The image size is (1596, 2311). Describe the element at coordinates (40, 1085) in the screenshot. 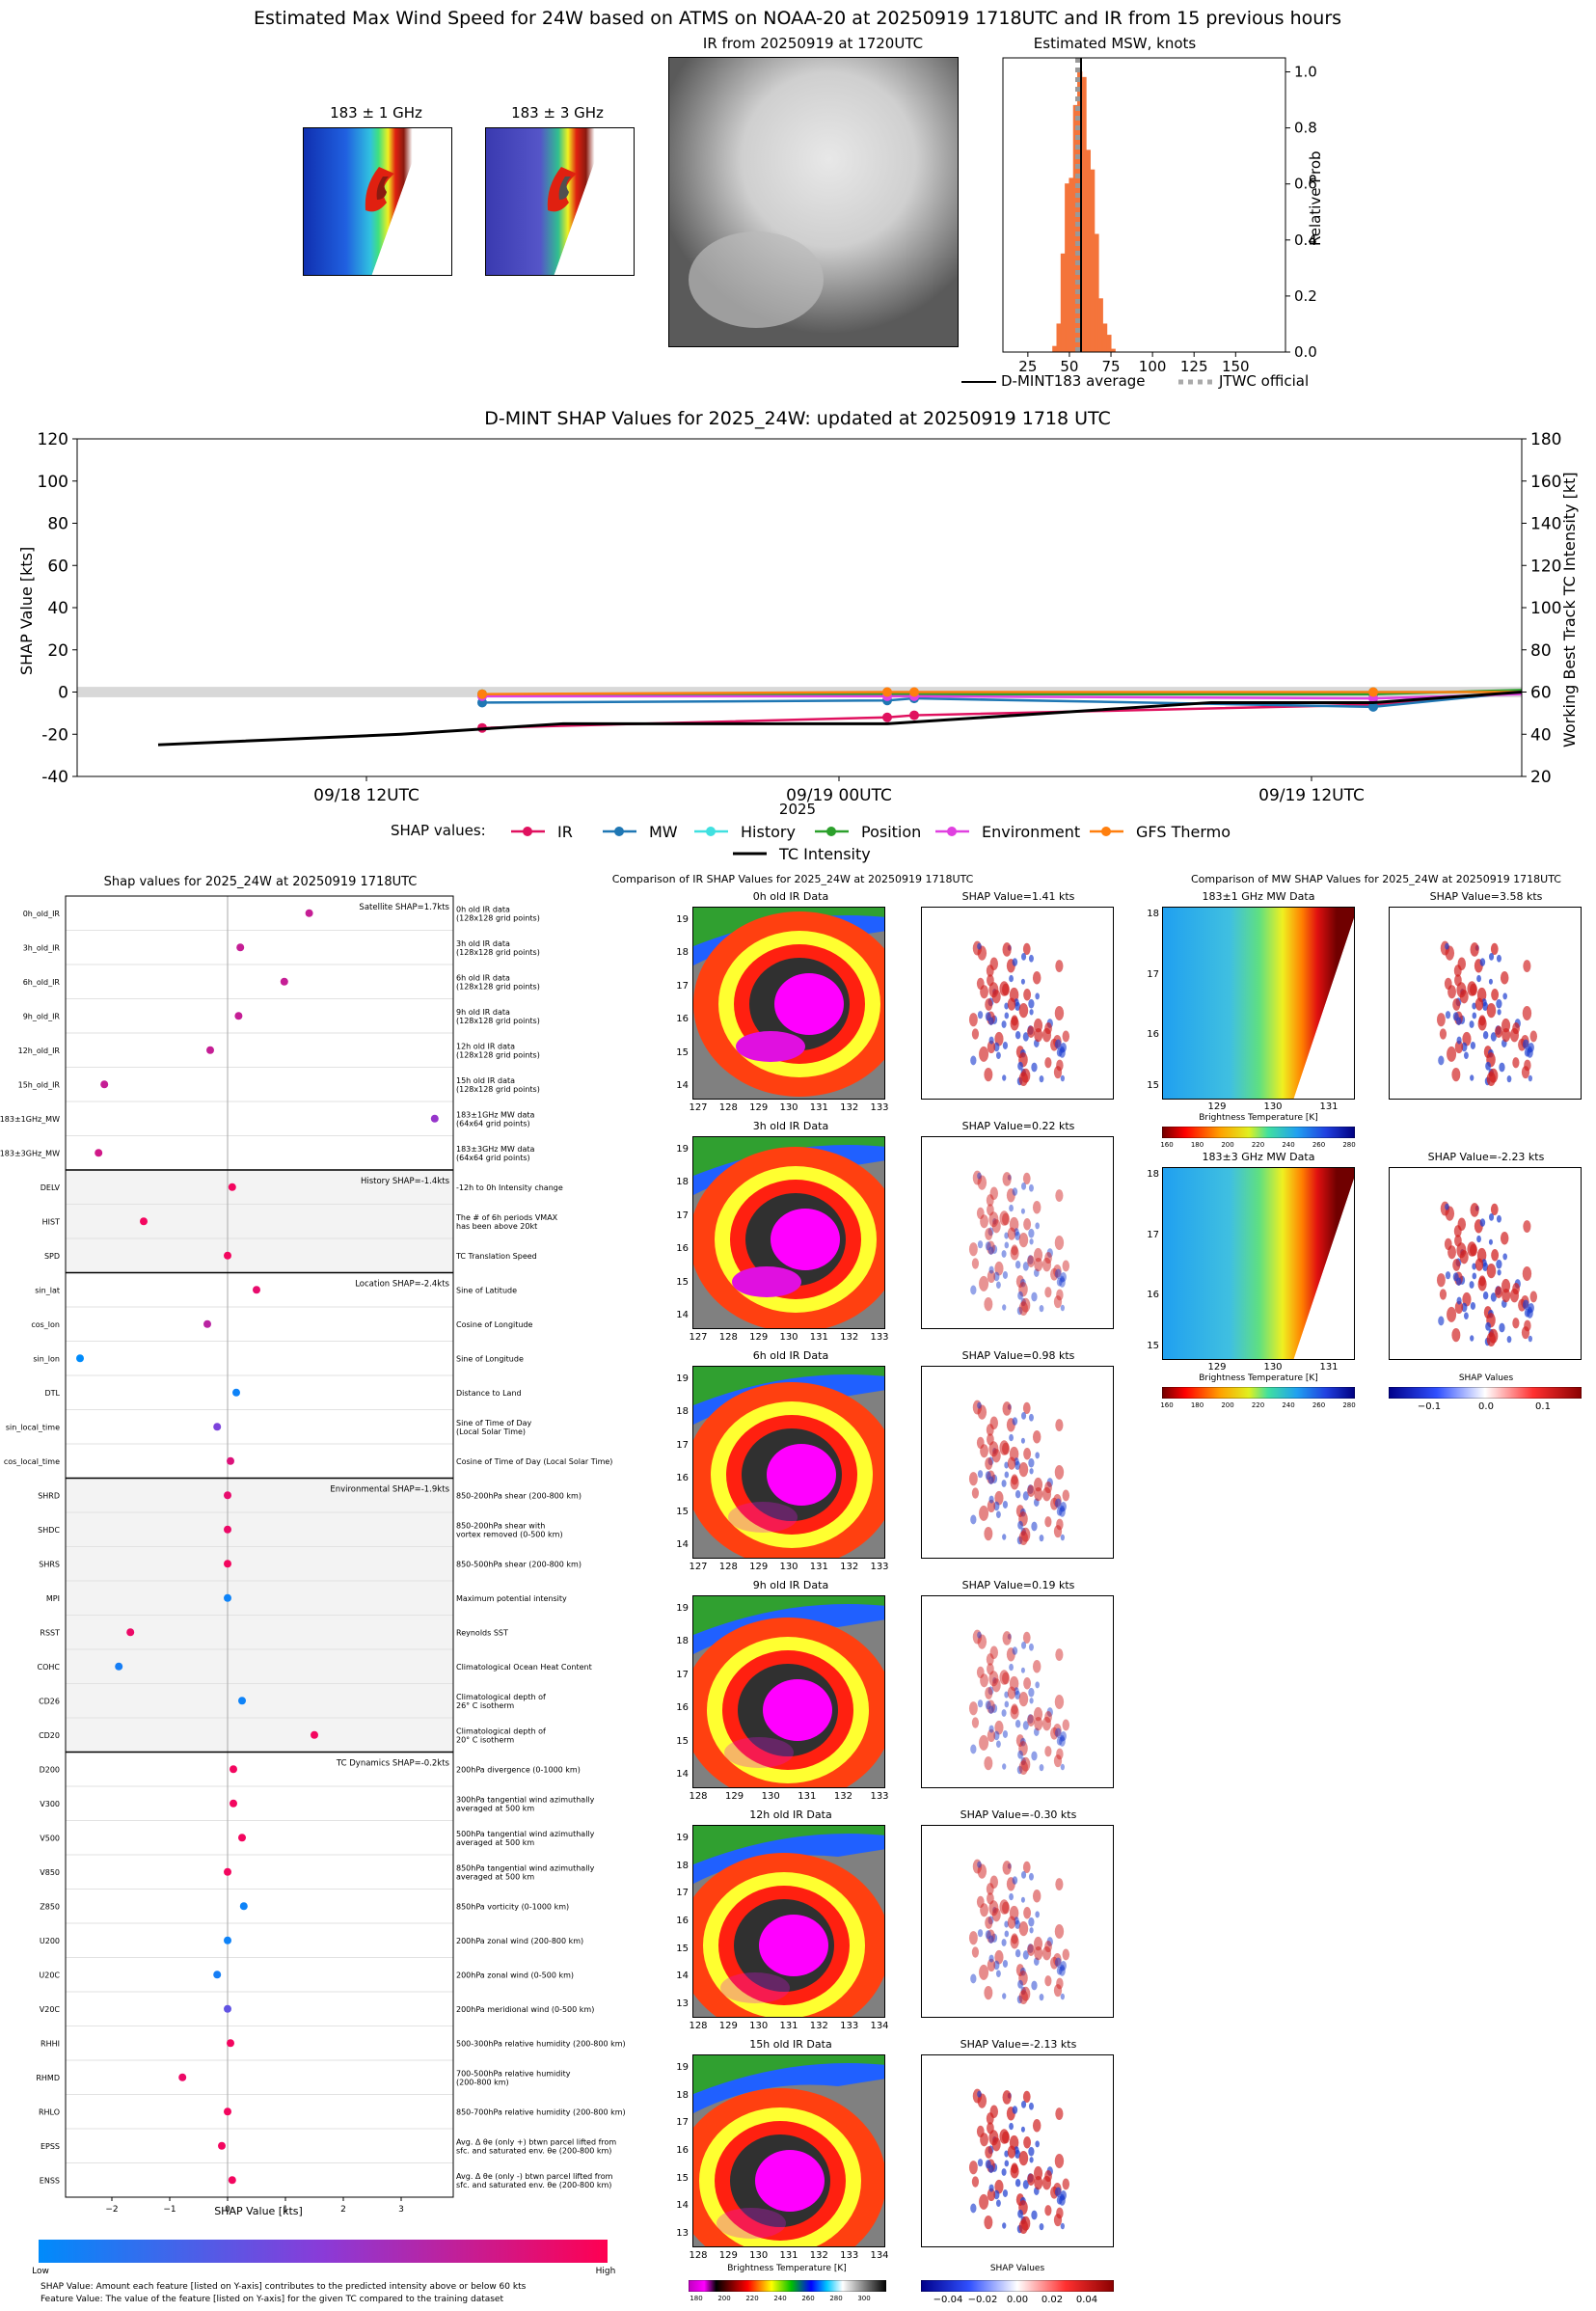

I see `feature-name: 15h_old_IR` at that location.